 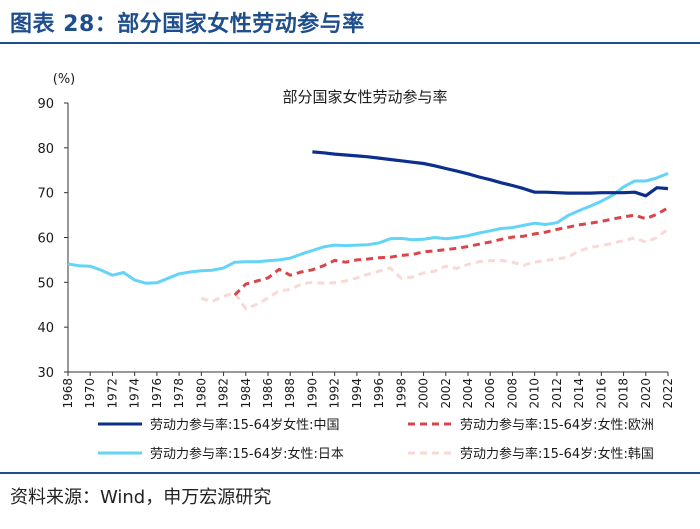 I want to click on legend-entry-korea: 劳动力参与率:15-64岁:女性:韩国, so click(x=531, y=452).